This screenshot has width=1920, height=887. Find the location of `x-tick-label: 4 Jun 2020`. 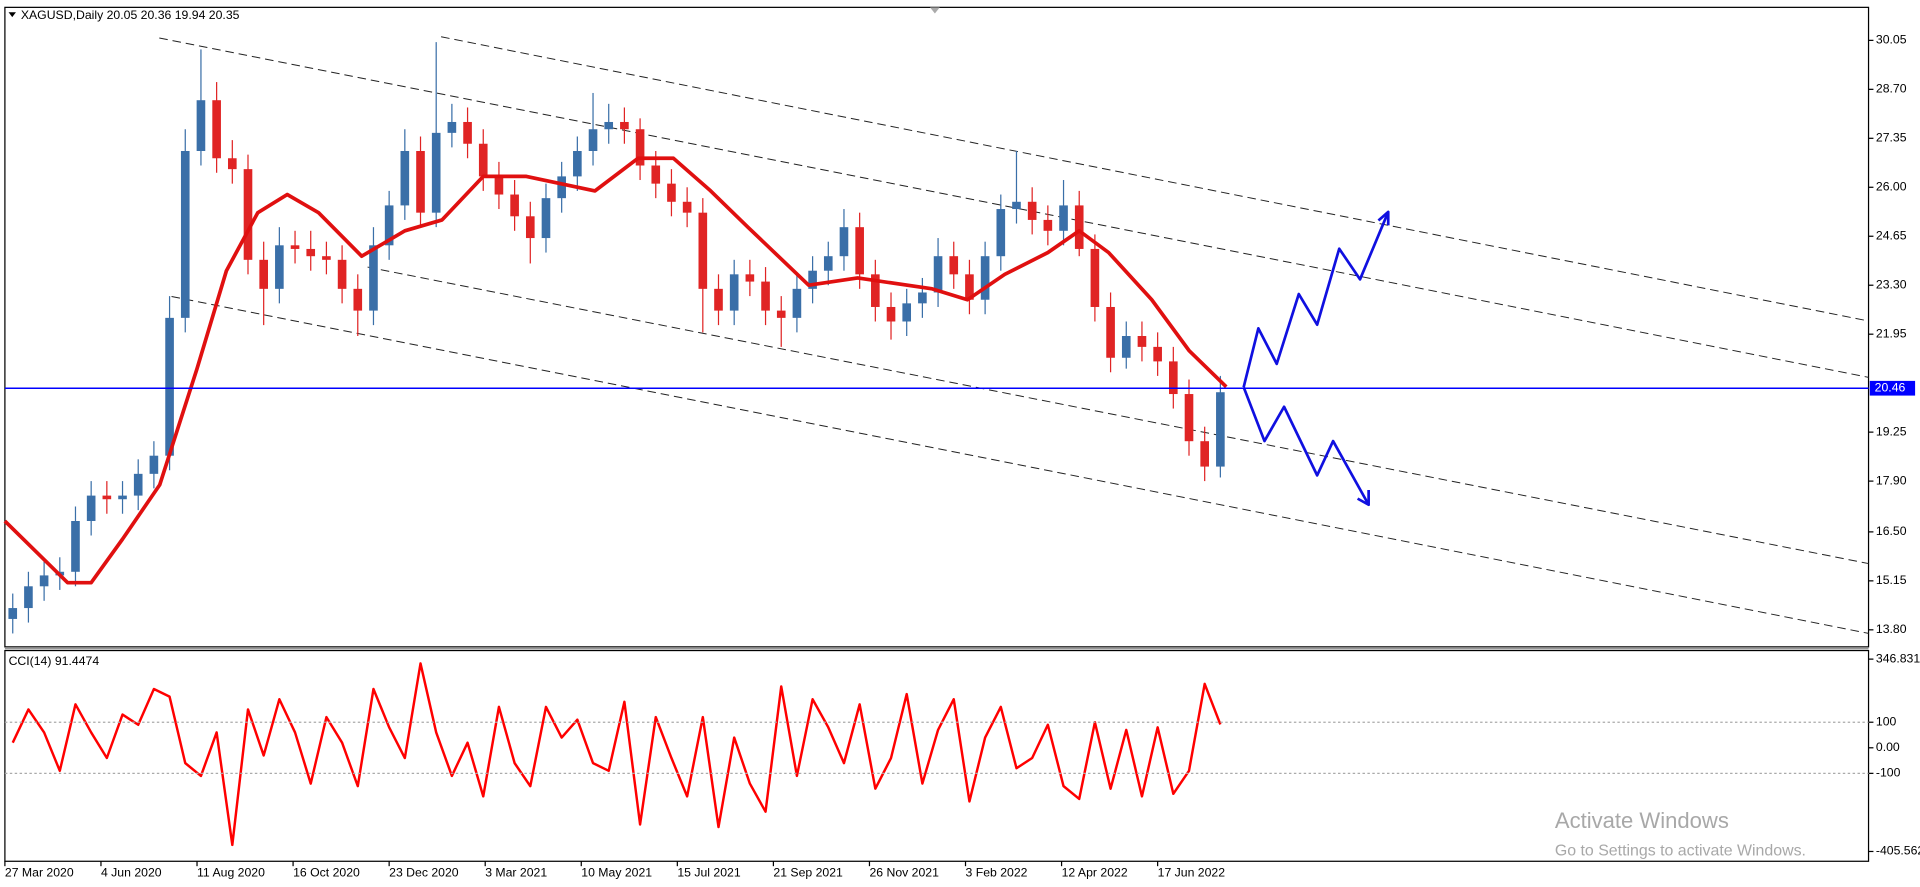

x-tick-label: 4 Jun 2020 is located at coordinates (131, 873).